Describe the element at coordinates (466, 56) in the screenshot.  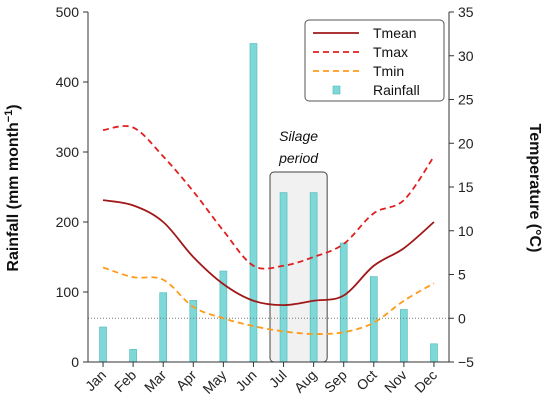
I see `right-tick-label-30: 30` at that location.